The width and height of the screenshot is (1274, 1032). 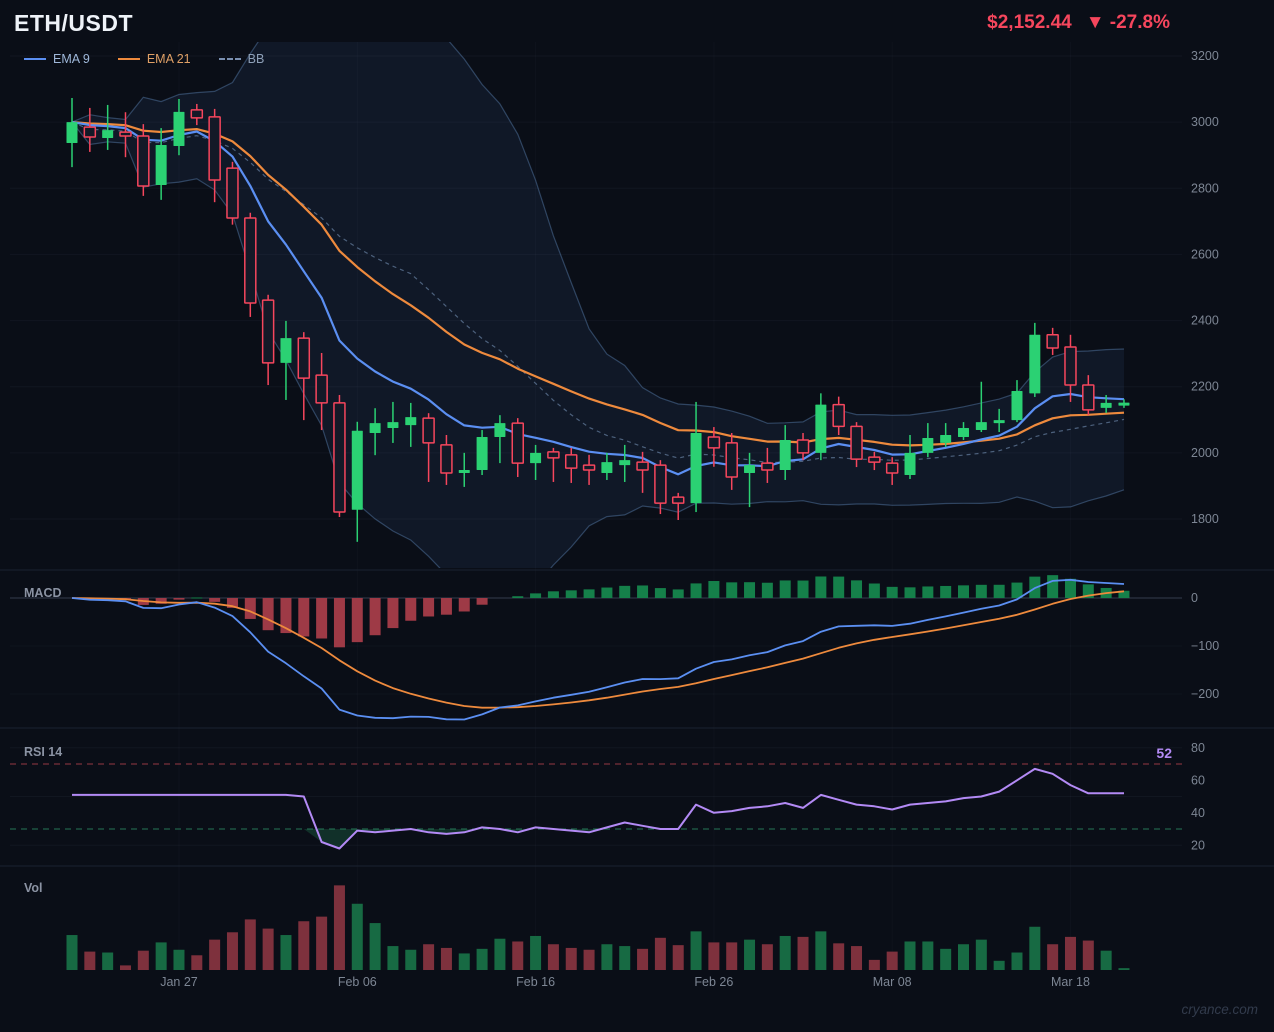 What do you see at coordinates (154, 59) in the screenshot?
I see `legend-item-ema21: EMA 21` at bounding box center [154, 59].